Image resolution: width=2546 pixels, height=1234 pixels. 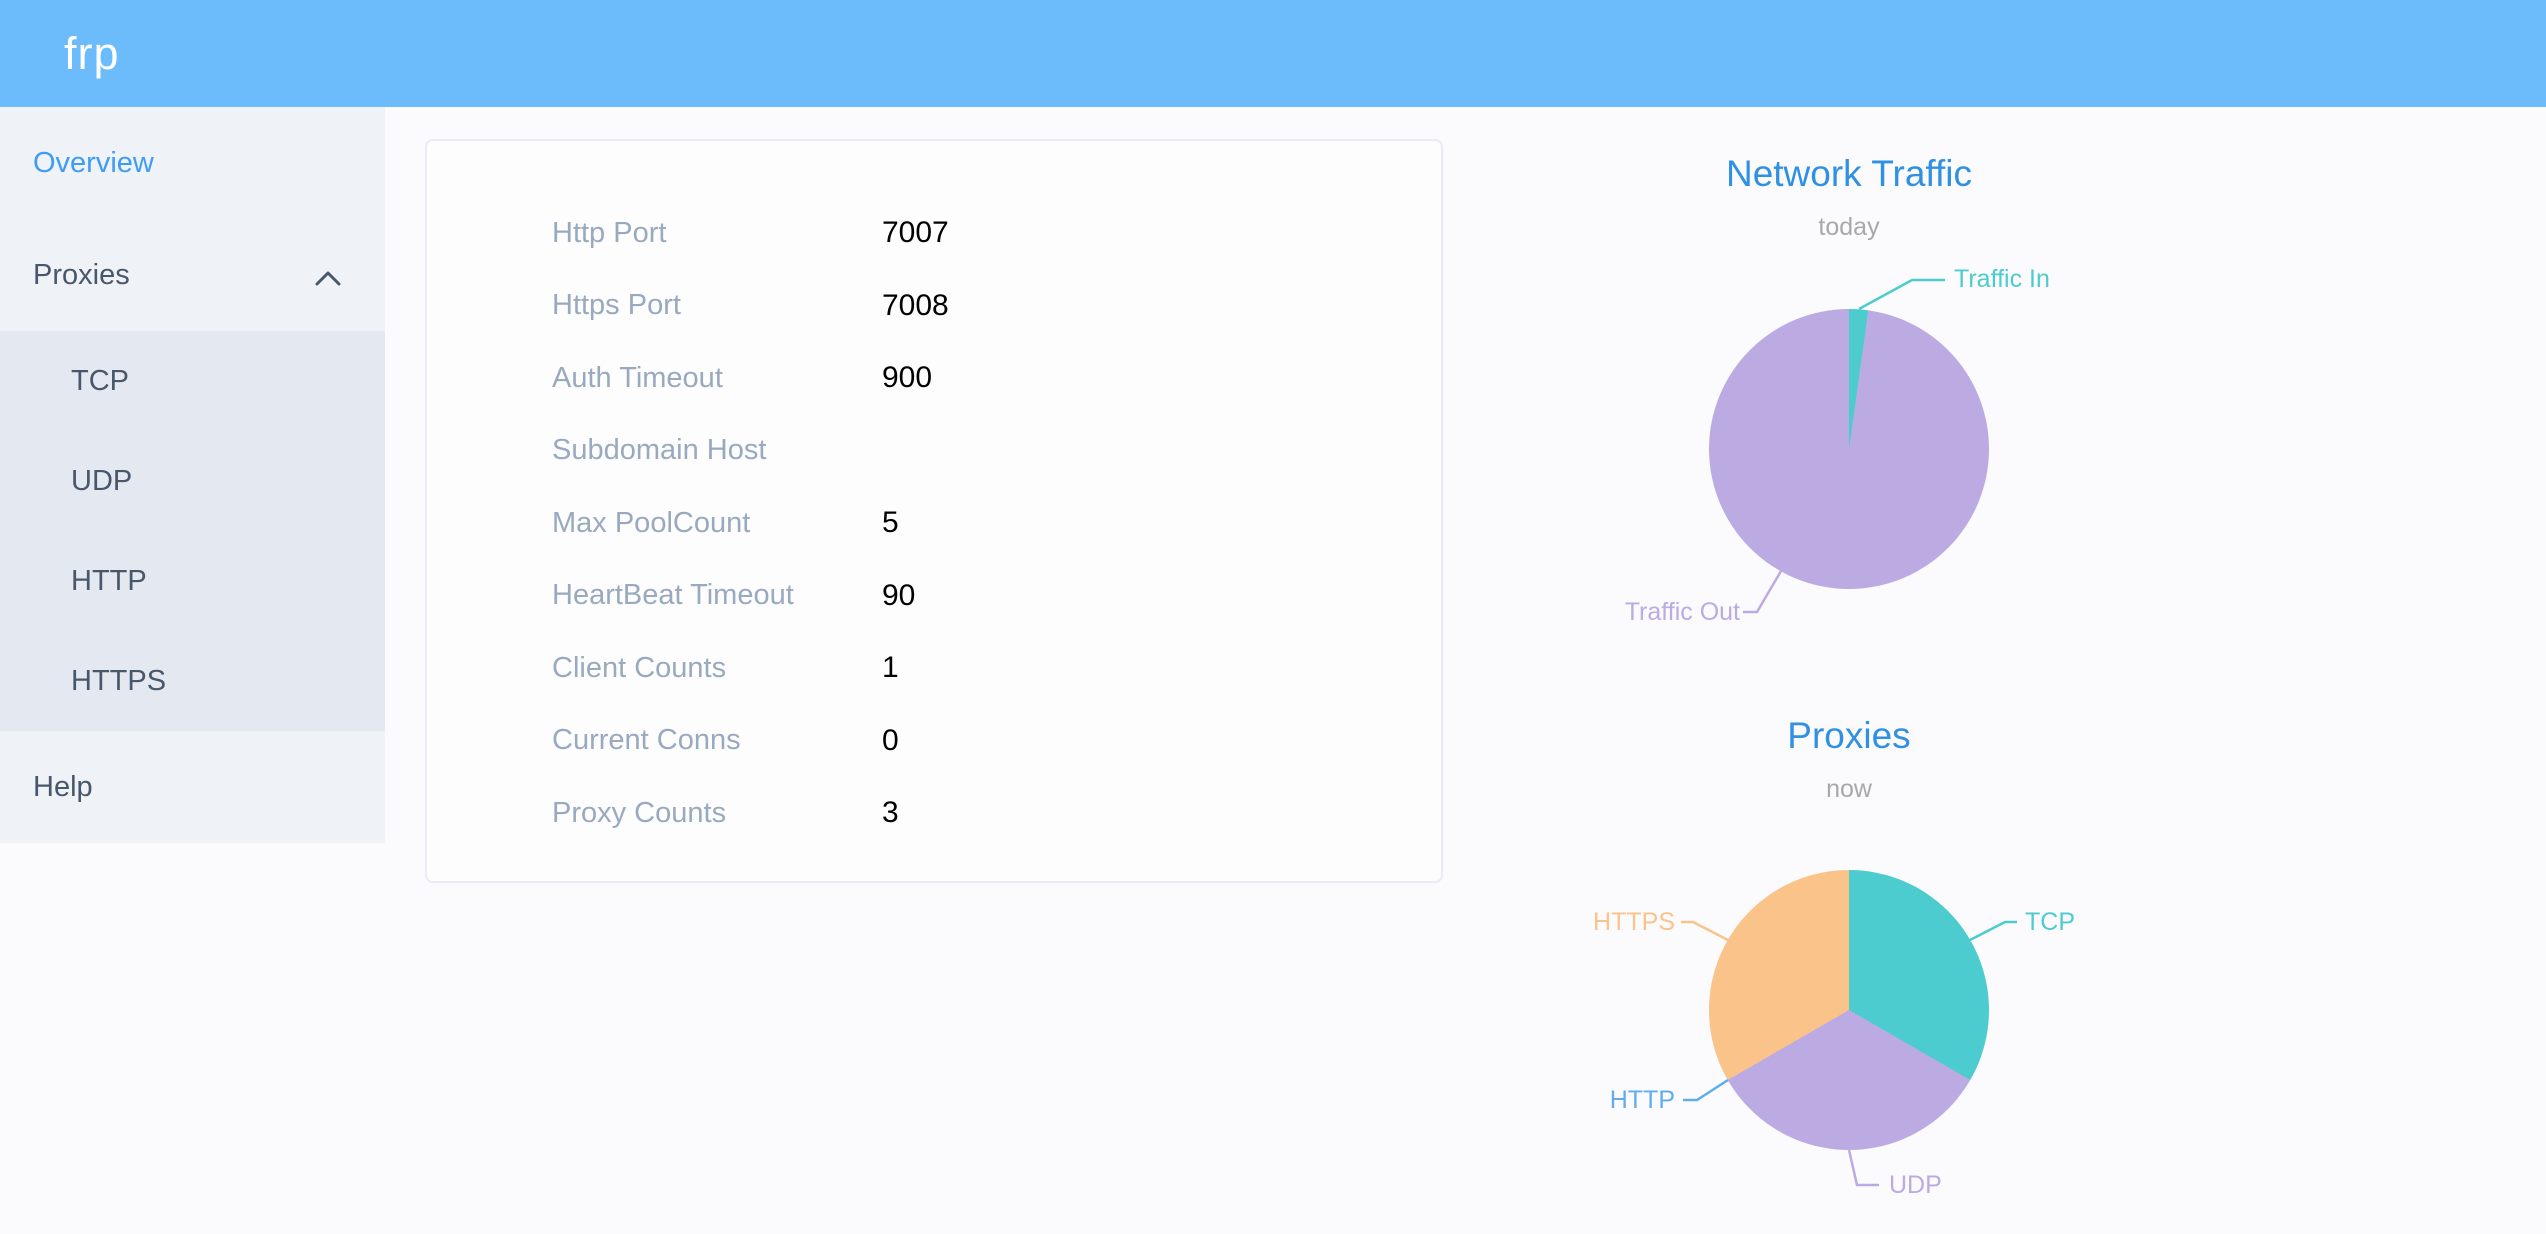 I want to click on sidebar-subitem: HTTP, so click(x=192, y=581).